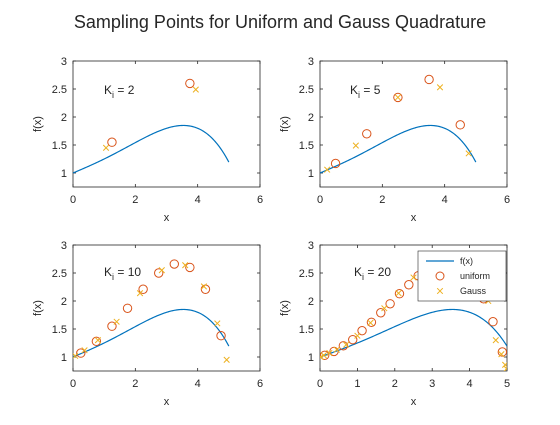 The image size is (560, 425). I want to click on panel-label-value: = 20, so click(377, 272).